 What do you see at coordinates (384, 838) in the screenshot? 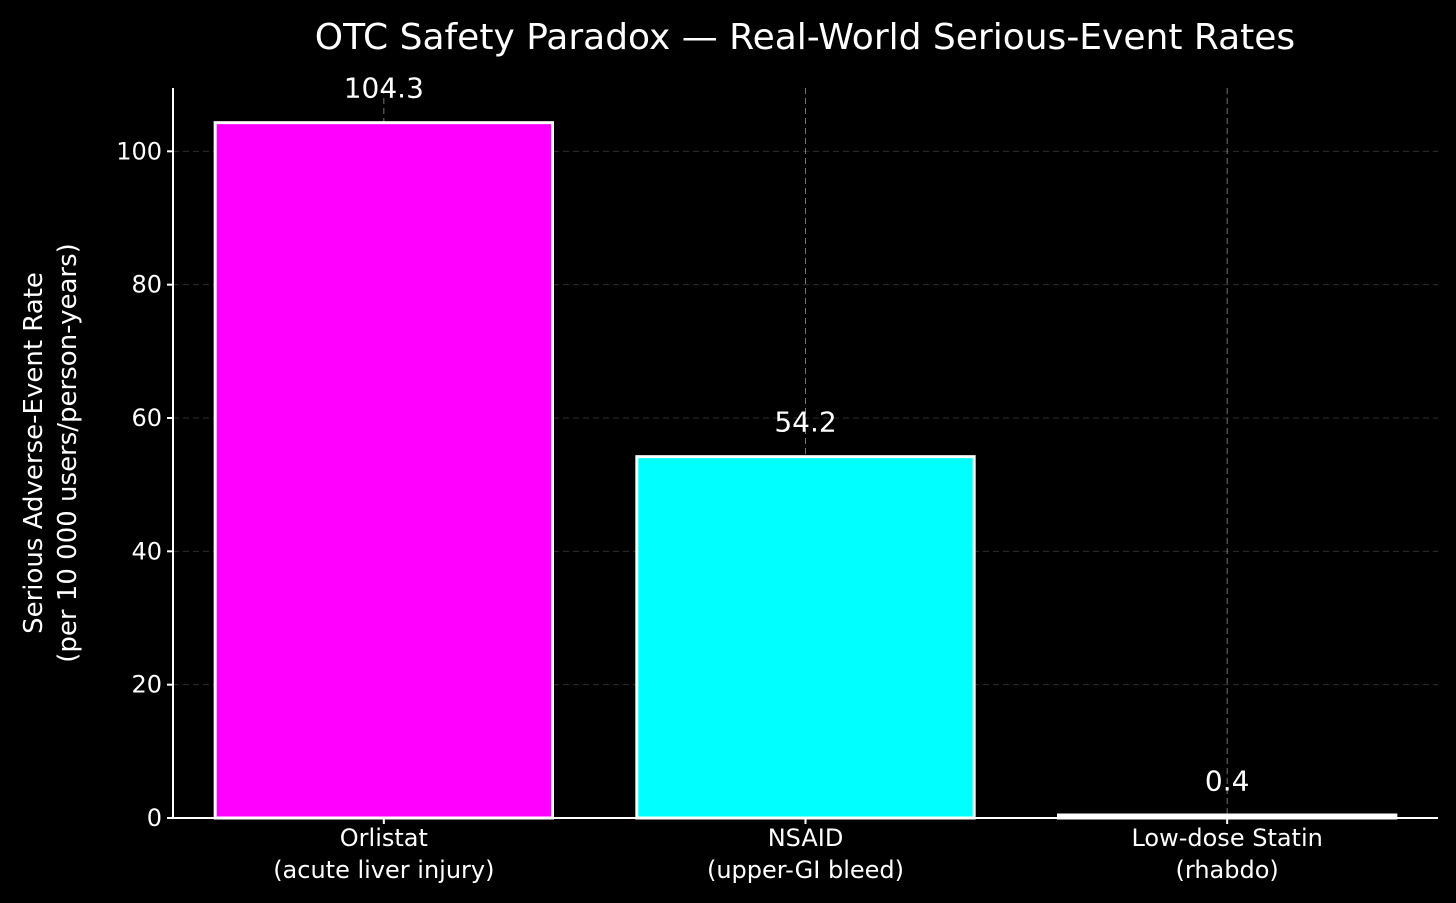
I see `x-tick-label-line: Orlistat` at bounding box center [384, 838].